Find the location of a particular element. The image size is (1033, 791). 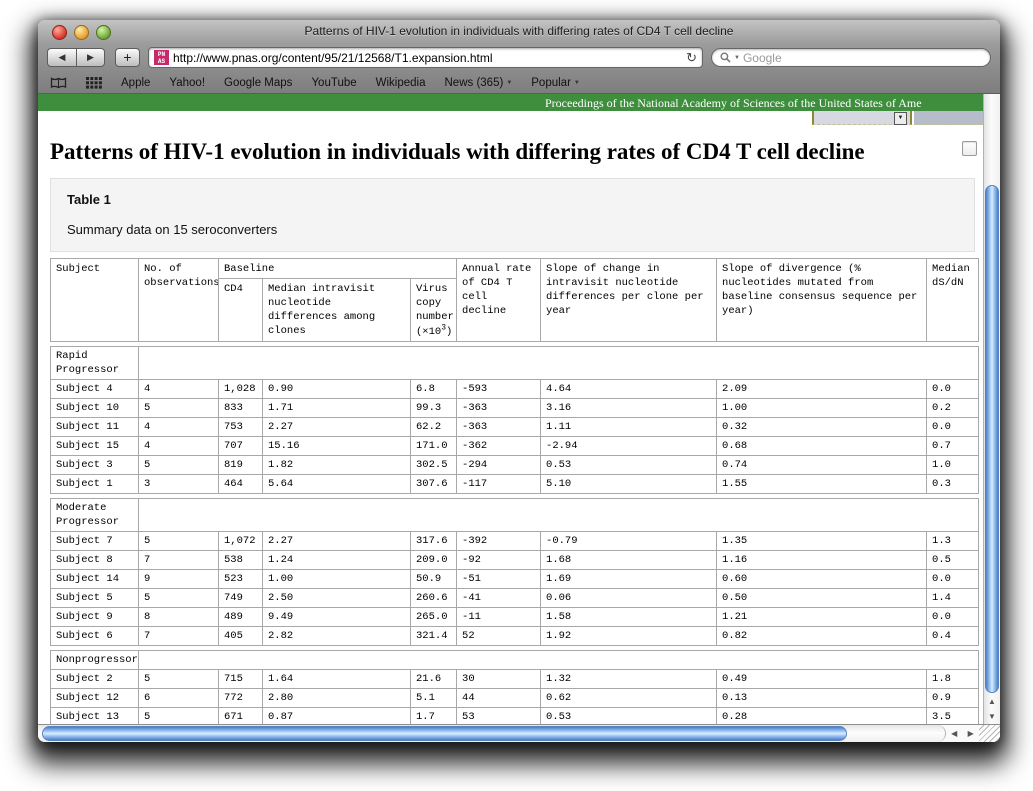

search-placeholder: Google is located at coordinates (762, 57).